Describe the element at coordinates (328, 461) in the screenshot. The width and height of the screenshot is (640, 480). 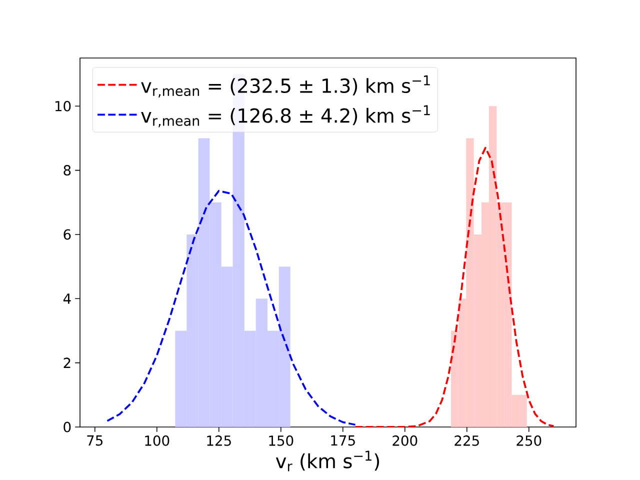
I see `x-axis-title: v$_{r}$ (km s$^{−1}$)` at that location.